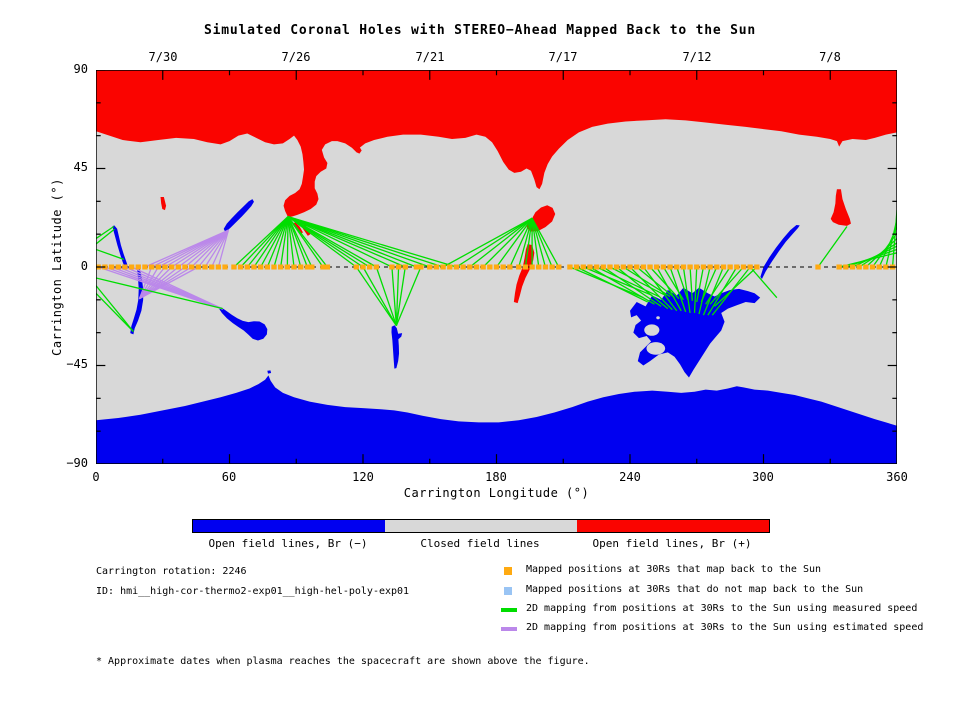  What do you see at coordinates (363, 477) in the screenshot?
I see `x-tick-label: 120` at bounding box center [363, 477].